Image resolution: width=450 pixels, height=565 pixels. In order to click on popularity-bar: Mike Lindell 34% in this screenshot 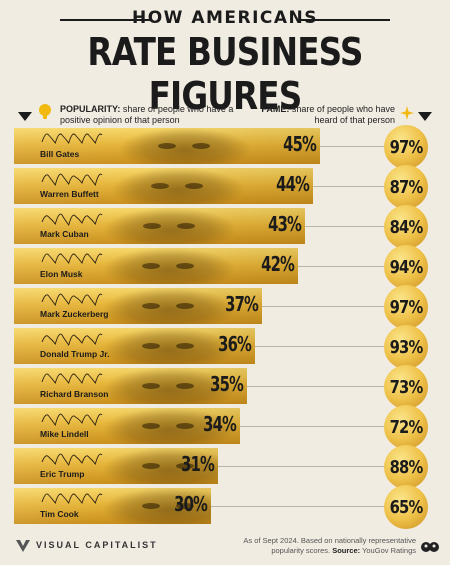, I will do `click(127, 426)`.